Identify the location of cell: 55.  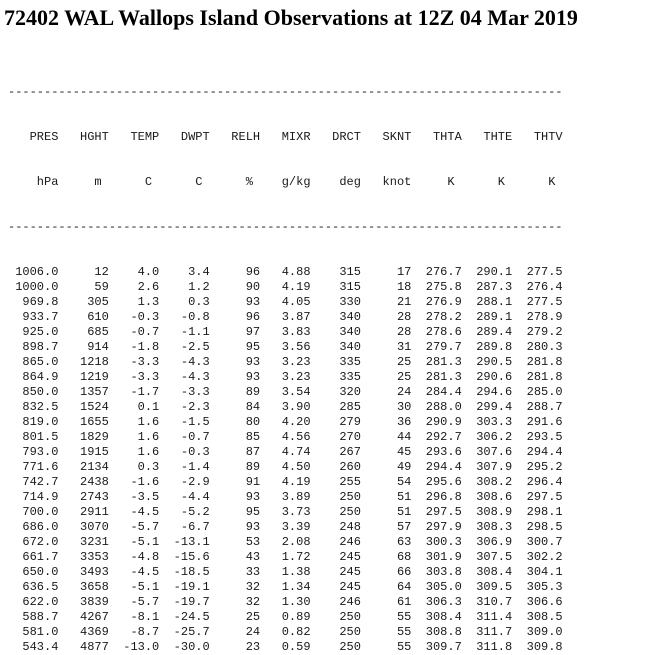
(386, 647).